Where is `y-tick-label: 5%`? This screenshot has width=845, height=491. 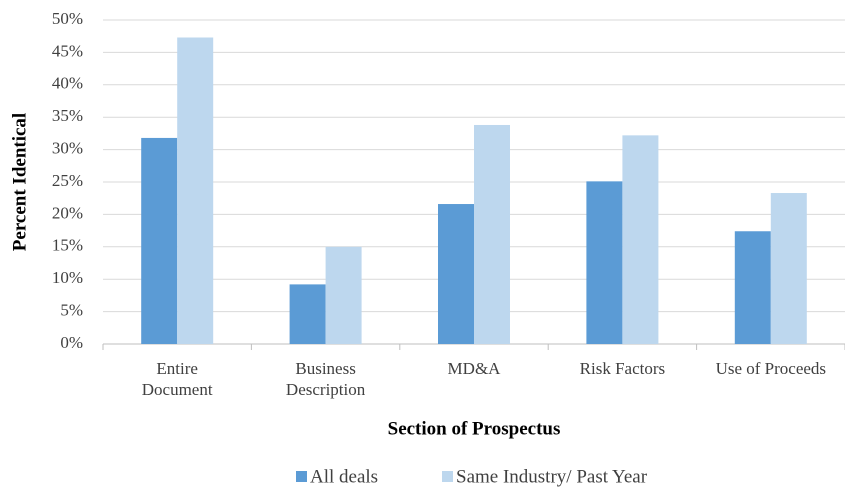 y-tick-label: 5% is located at coordinates (71, 310).